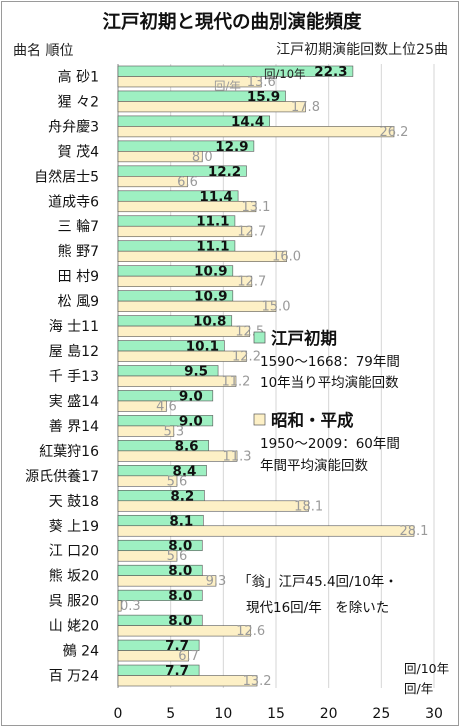  What do you see at coordinates (426, 668) in the screenshot?
I see `unit-label-edo: 回/10年` at bounding box center [426, 668].